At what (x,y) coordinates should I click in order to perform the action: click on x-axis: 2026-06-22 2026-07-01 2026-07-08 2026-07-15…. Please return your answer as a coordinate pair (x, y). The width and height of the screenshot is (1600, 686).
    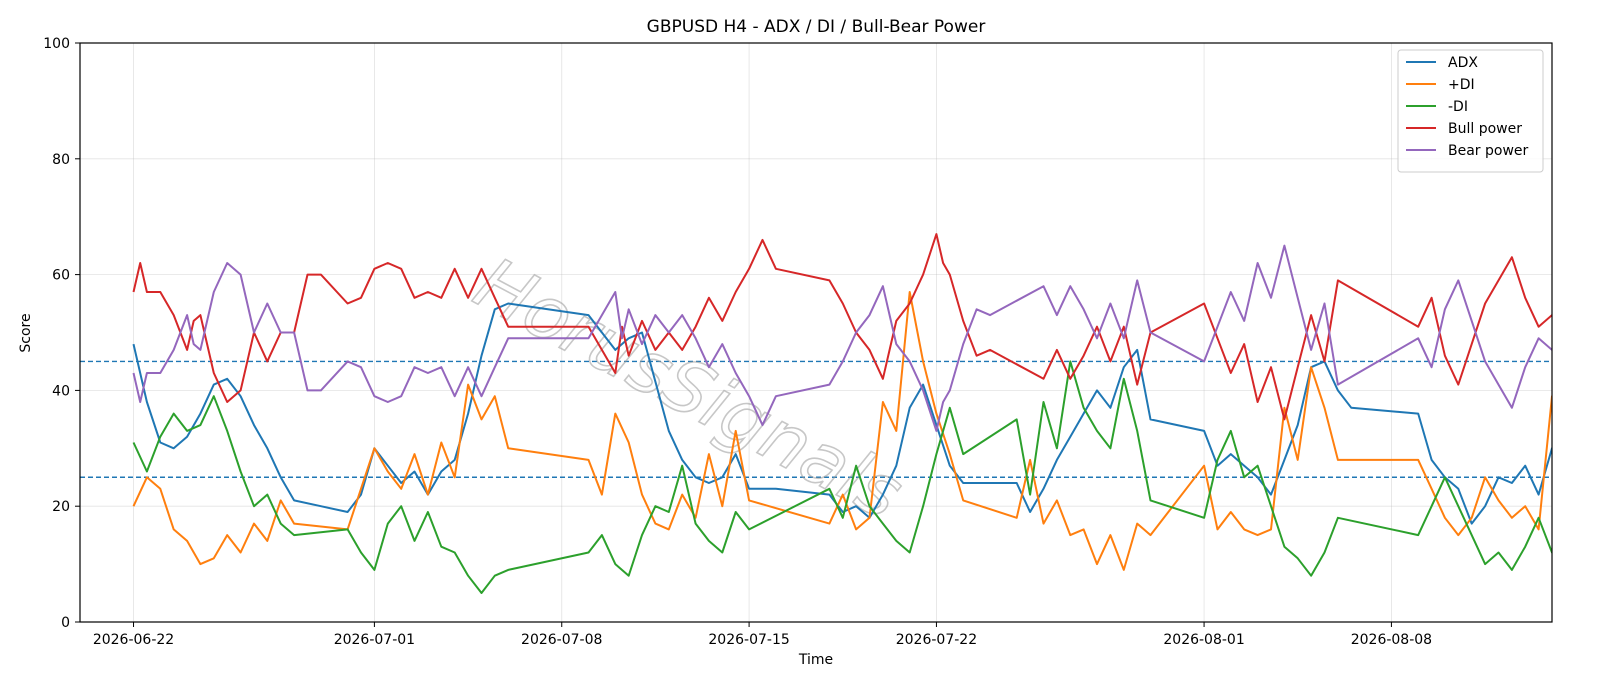
    Looking at the image, I should click on (762, 635).